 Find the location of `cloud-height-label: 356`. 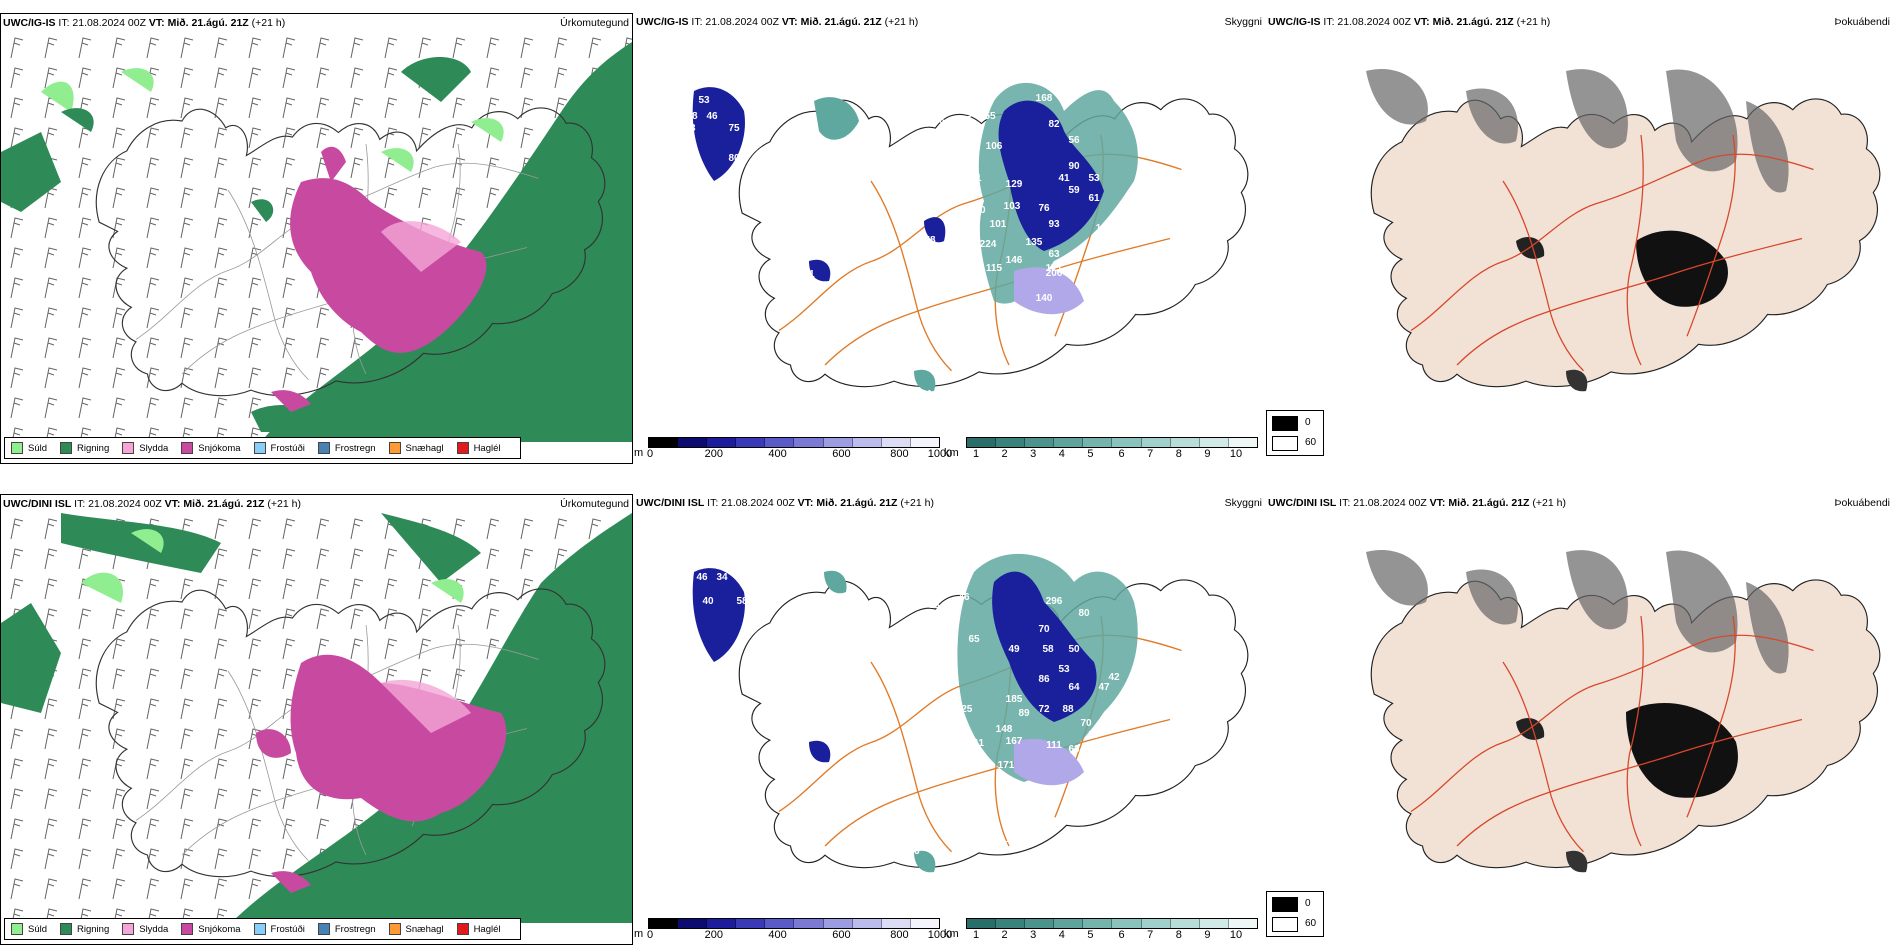

cloud-height-label: 356 is located at coordinates (1016, 801).